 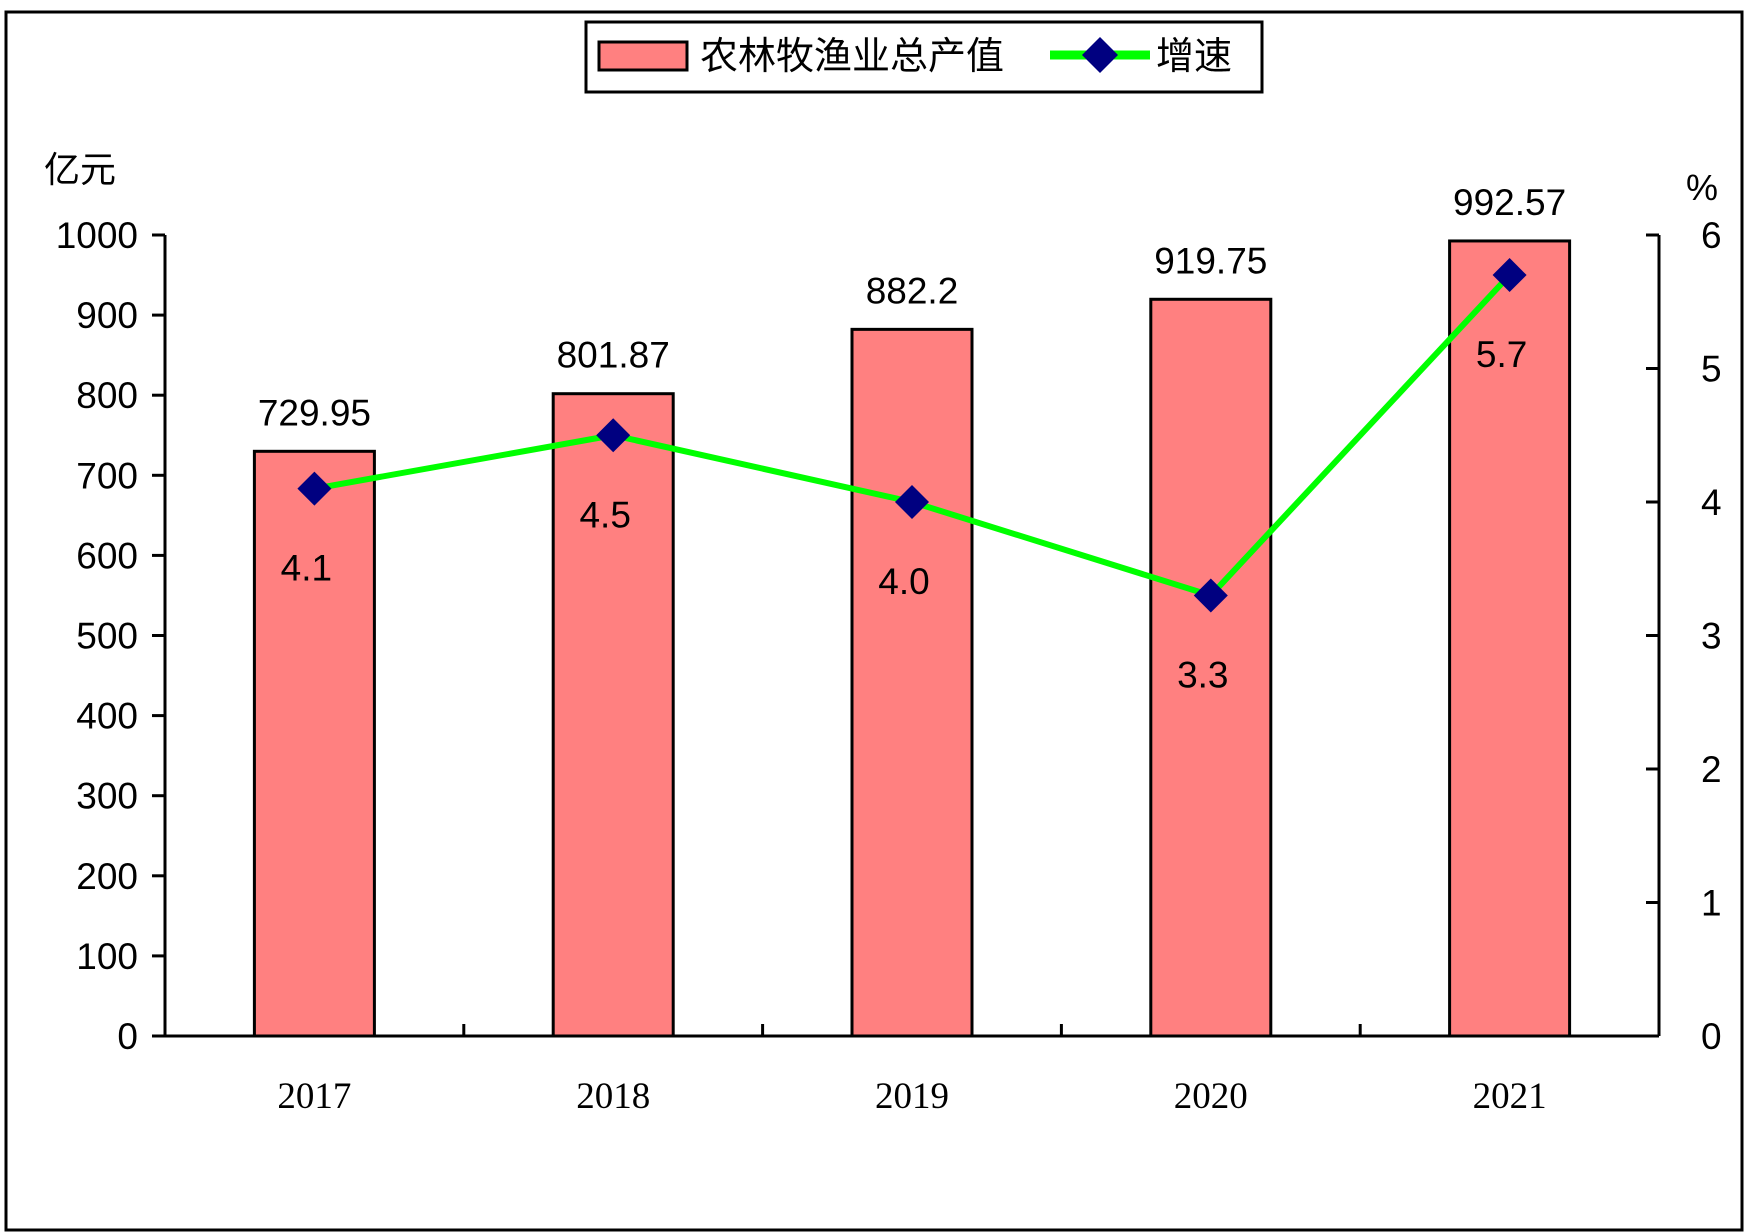 I want to click on legend-marker-icon, so click(x=1100, y=55).